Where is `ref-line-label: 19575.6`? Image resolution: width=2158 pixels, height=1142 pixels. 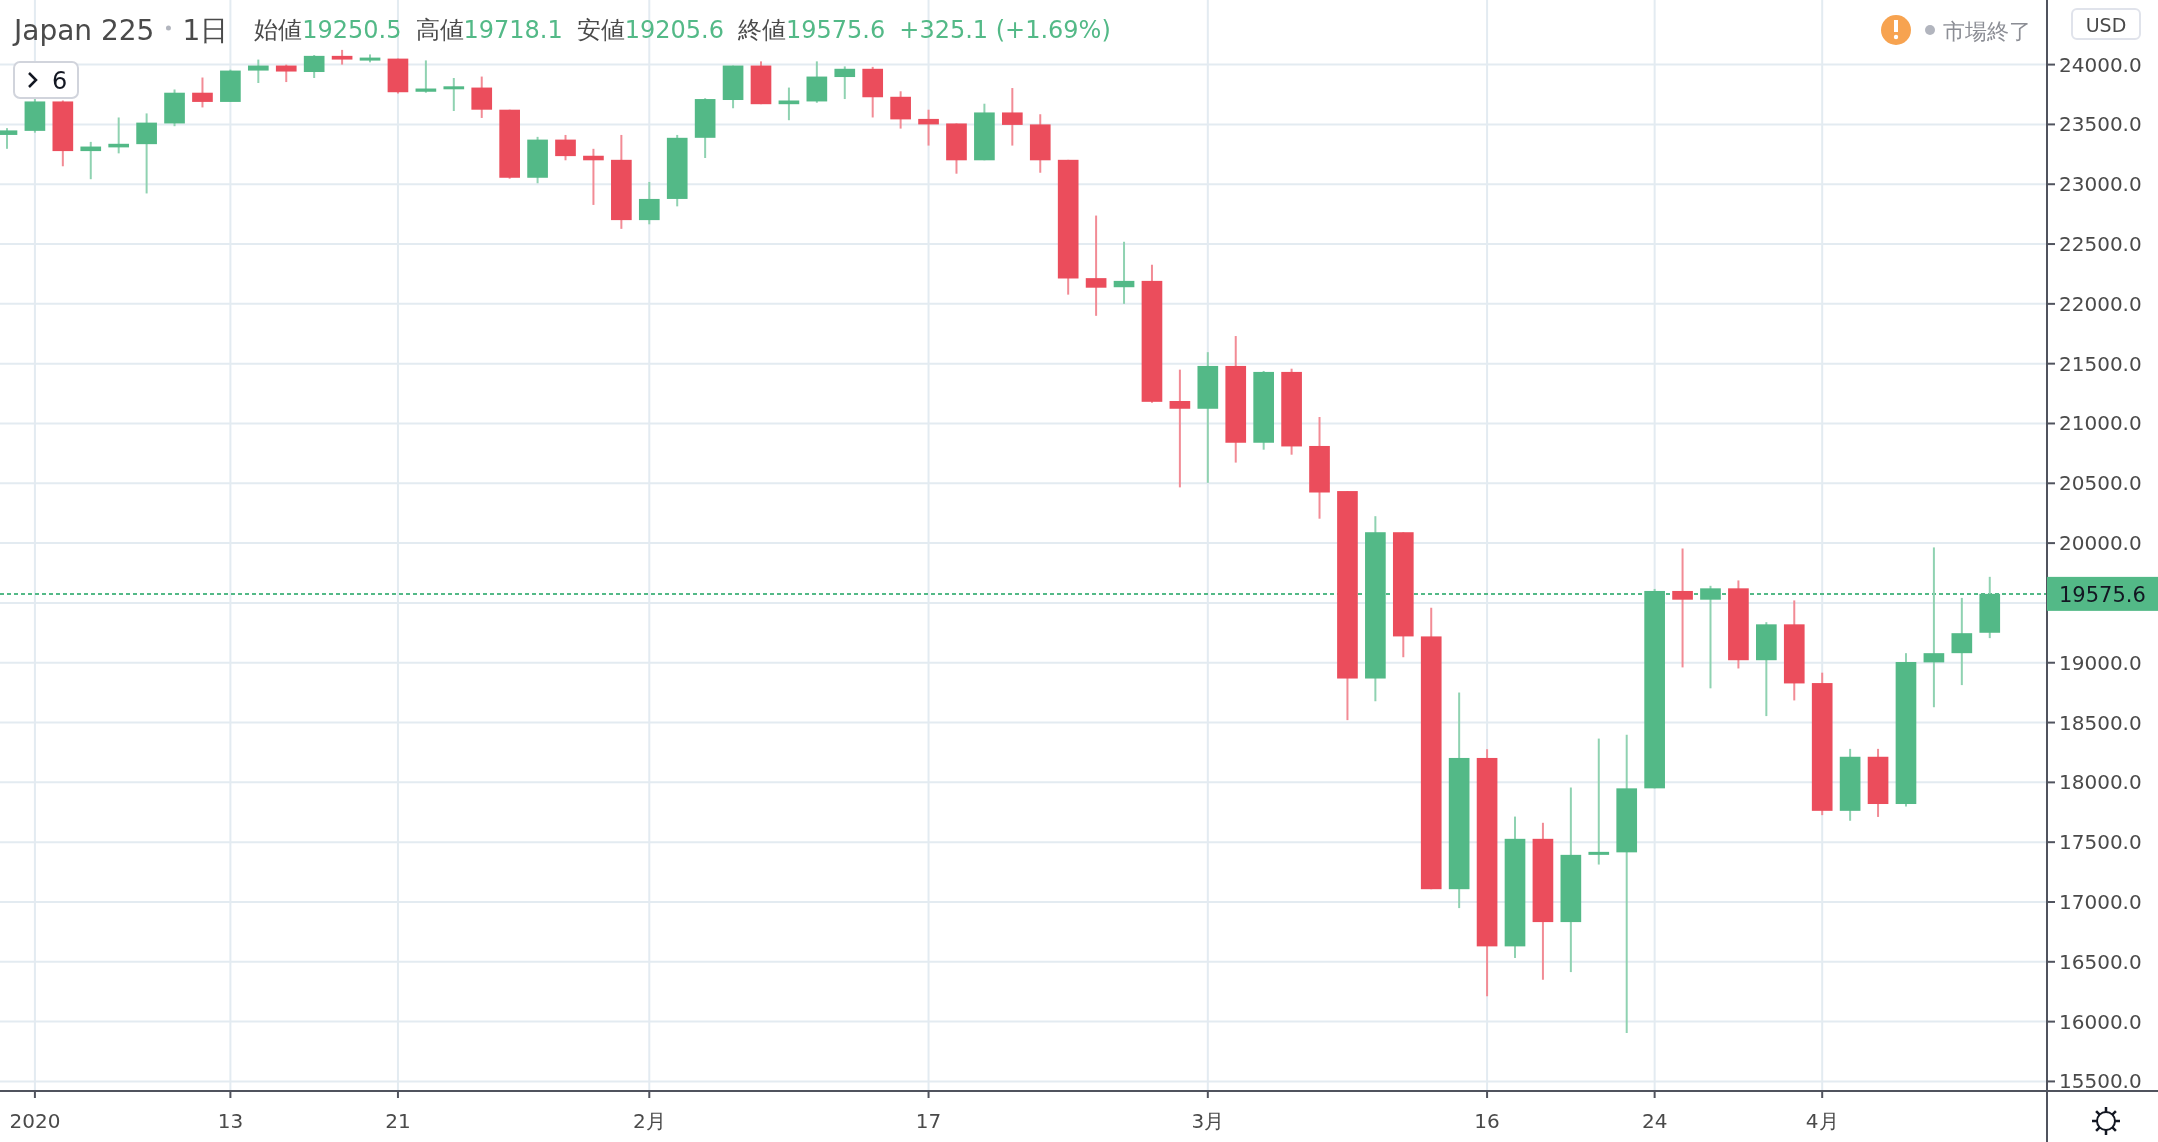
ref-line-label: 19575.6 is located at coordinates (2102, 594).